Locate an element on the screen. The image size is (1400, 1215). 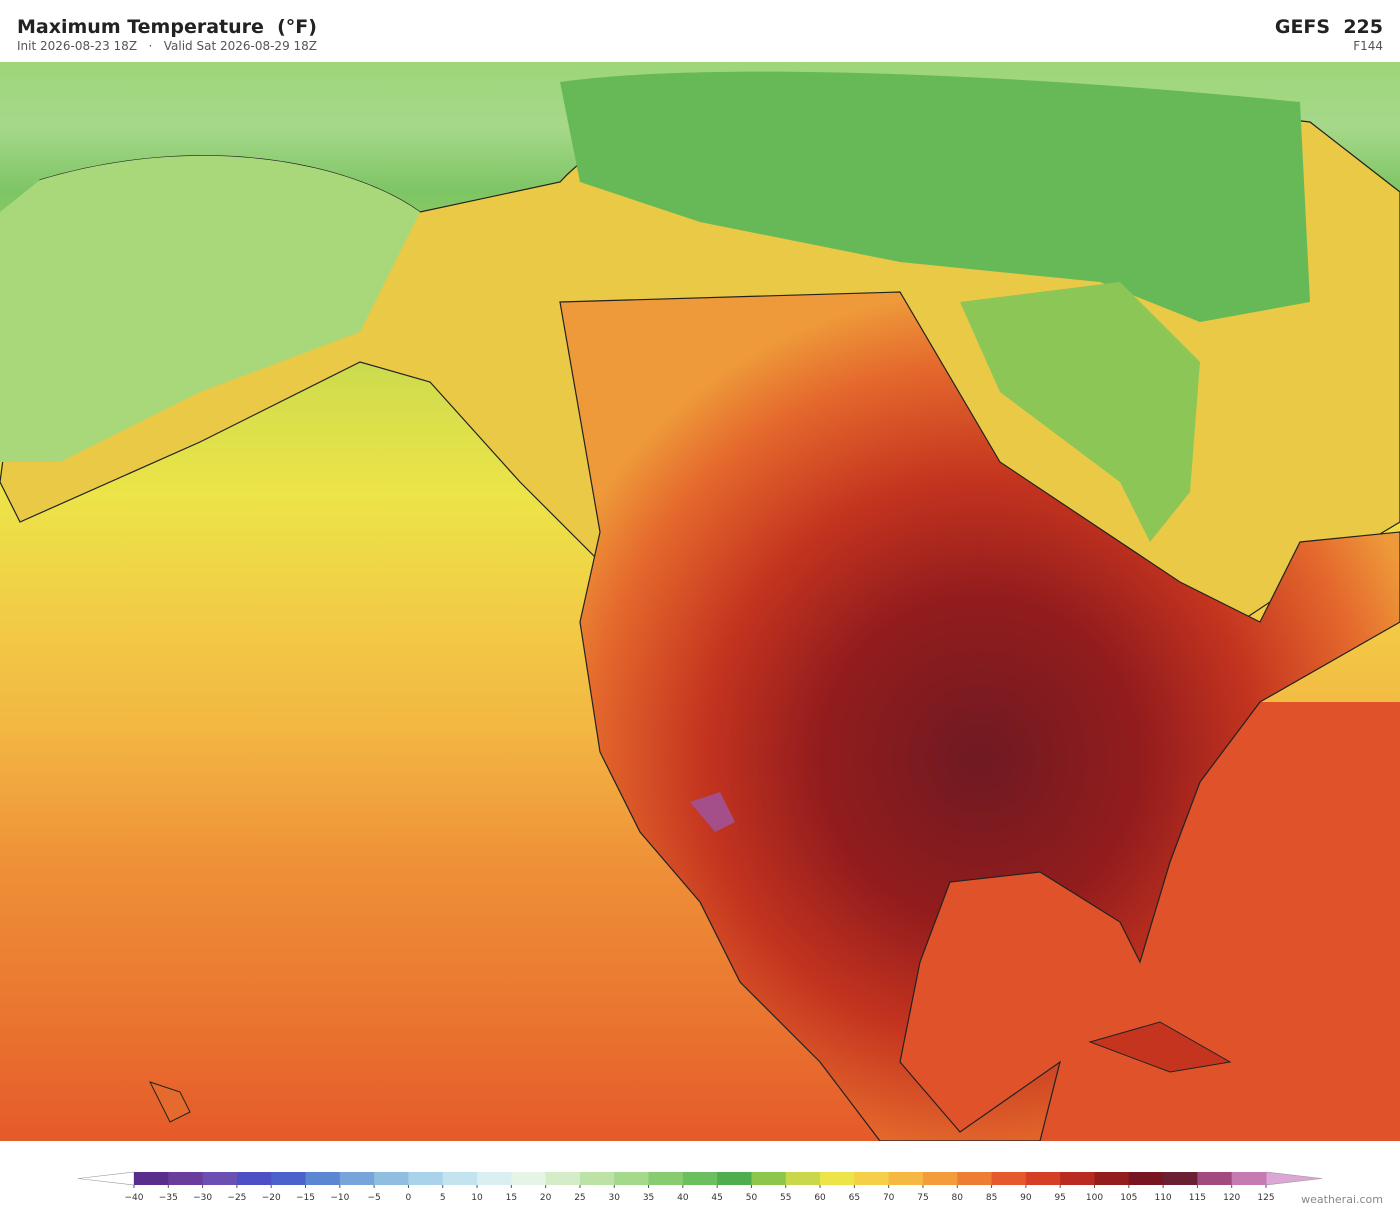
colorbar-tick-label: −15 is located at coordinates (305, 1198).